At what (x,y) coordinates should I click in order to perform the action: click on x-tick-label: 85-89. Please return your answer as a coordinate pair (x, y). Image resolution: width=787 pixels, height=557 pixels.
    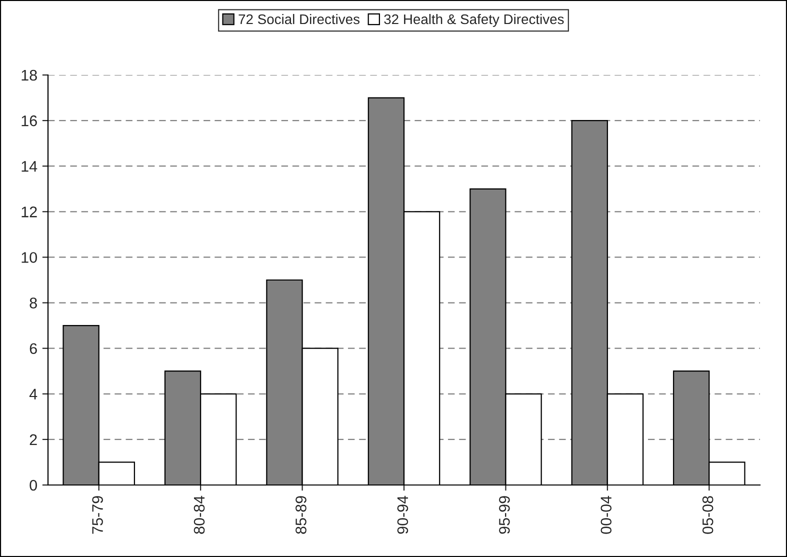
    Looking at the image, I should click on (301, 515).